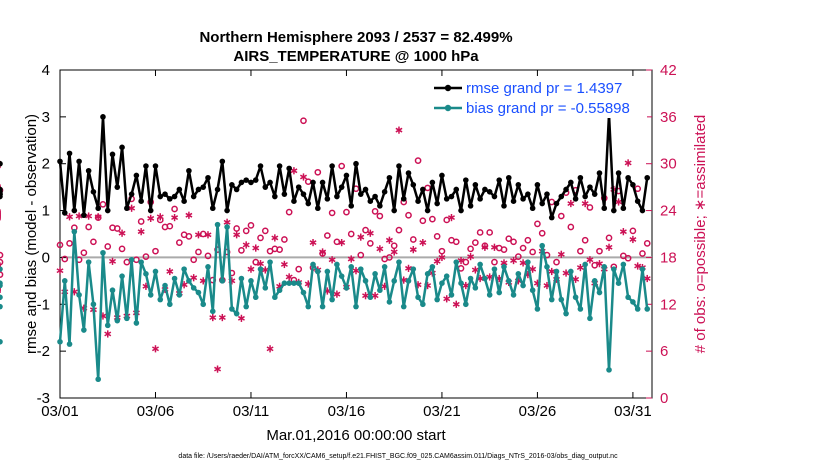  I want to click on legend-rmse-marker, so click(448, 88).